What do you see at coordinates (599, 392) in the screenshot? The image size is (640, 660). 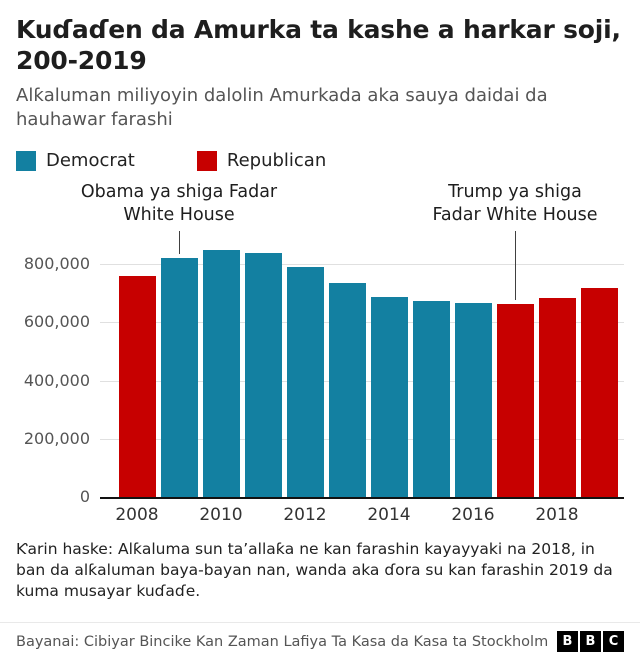 I see `bar-2019` at bounding box center [599, 392].